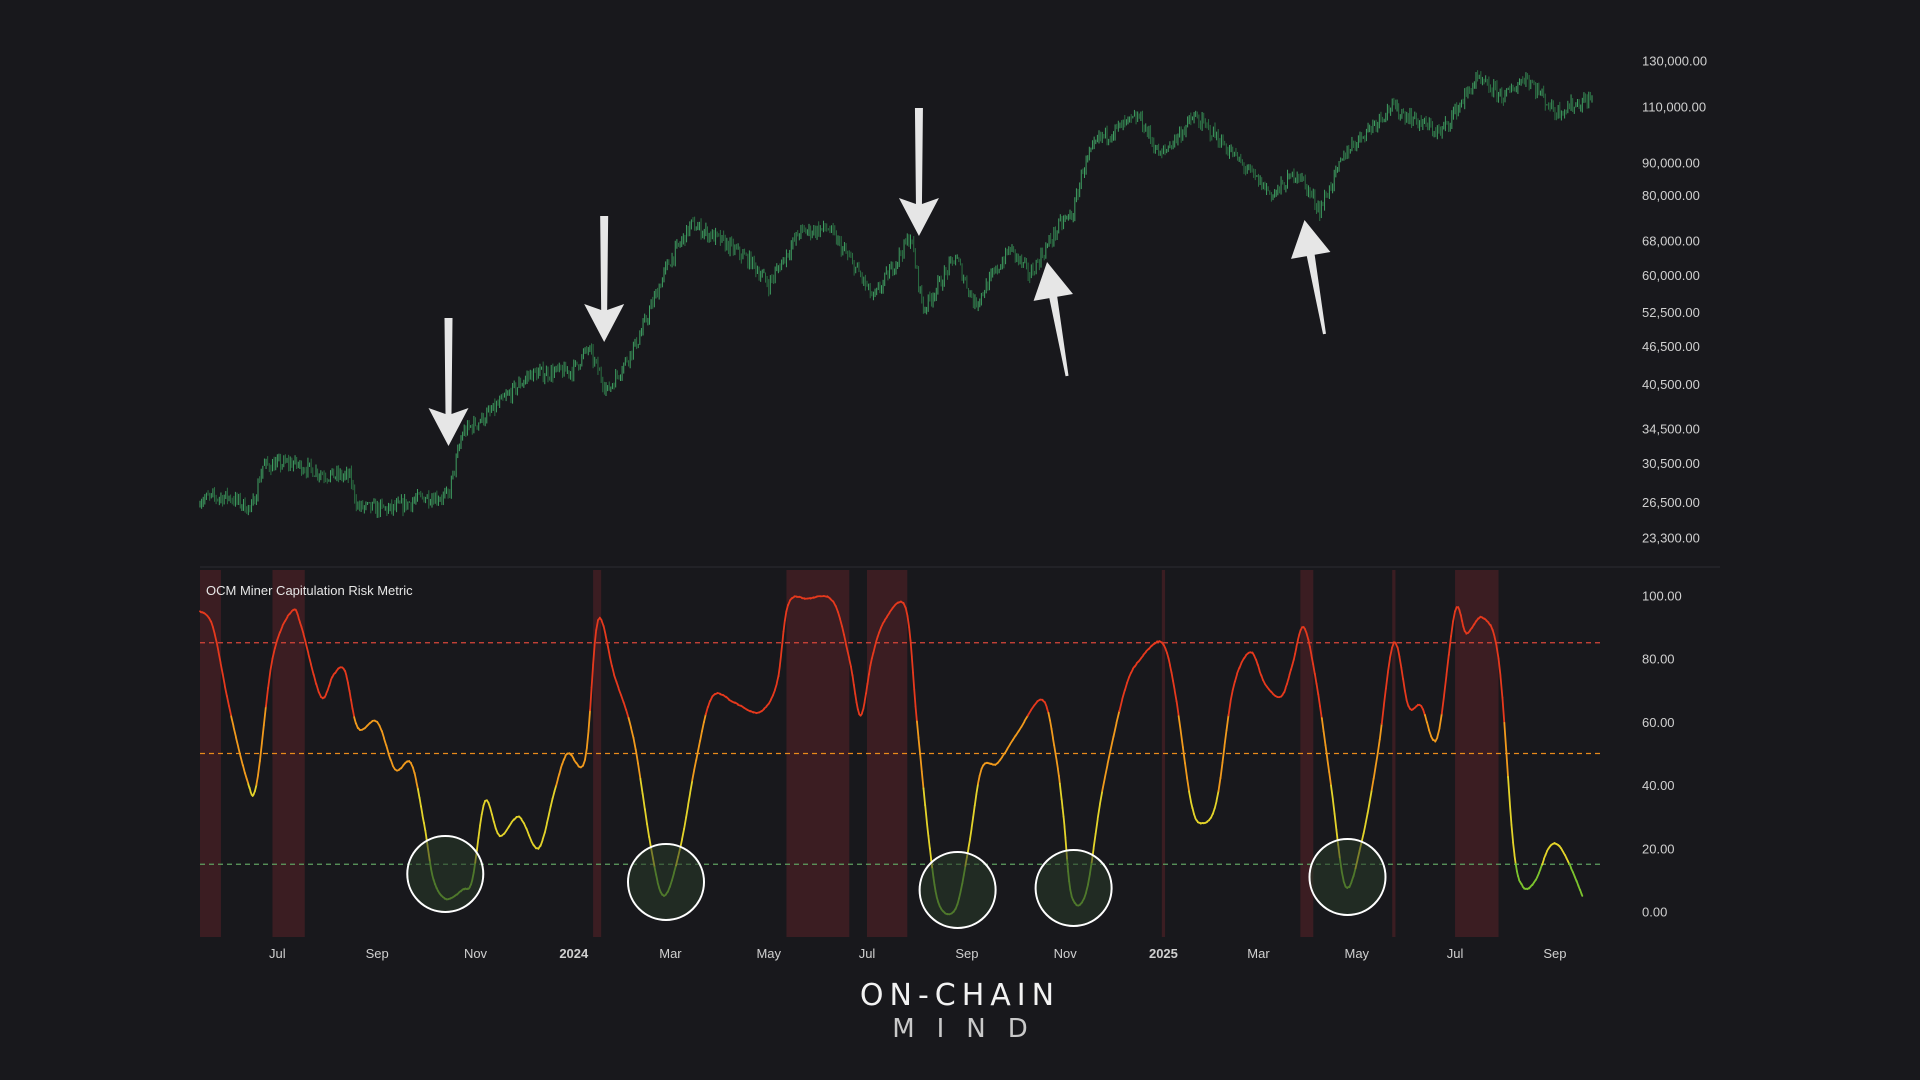 The image size is (1920, 1080). What do you see at coordinates (1066, 953) in the screenshot?
I see `x-tick-label: Nov` at bounding box center [1066, 953].